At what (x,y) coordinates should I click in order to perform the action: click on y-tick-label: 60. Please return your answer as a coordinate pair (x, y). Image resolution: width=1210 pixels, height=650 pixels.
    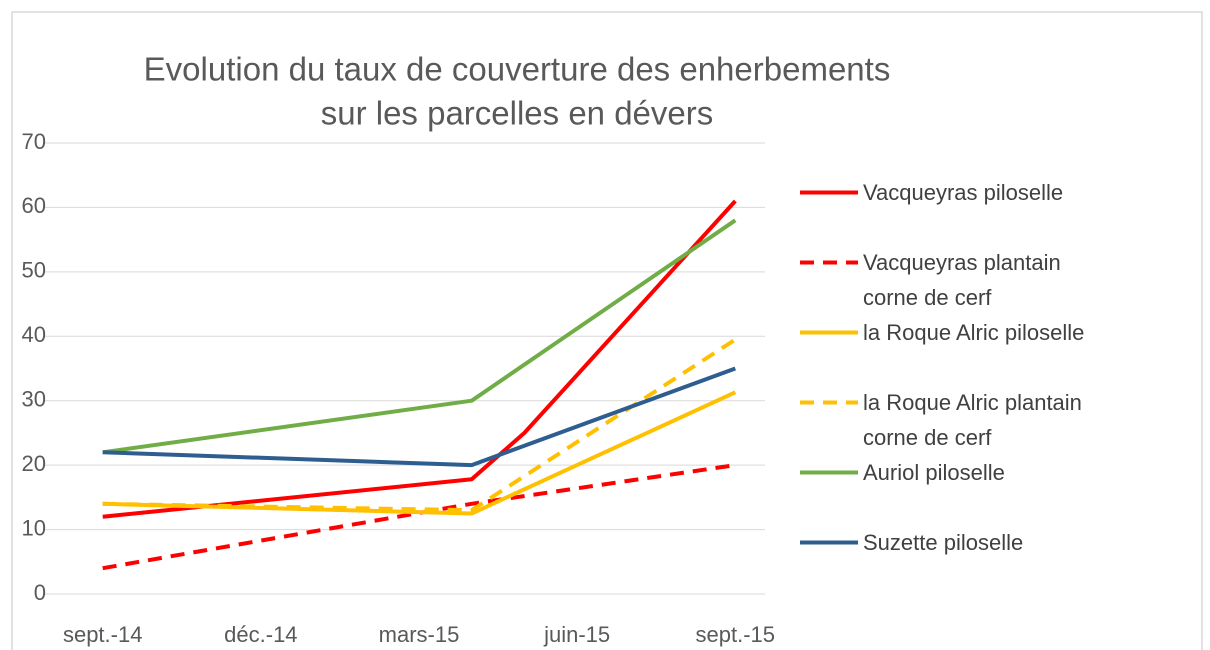
    Looking at the image, I should click on (34, 205).